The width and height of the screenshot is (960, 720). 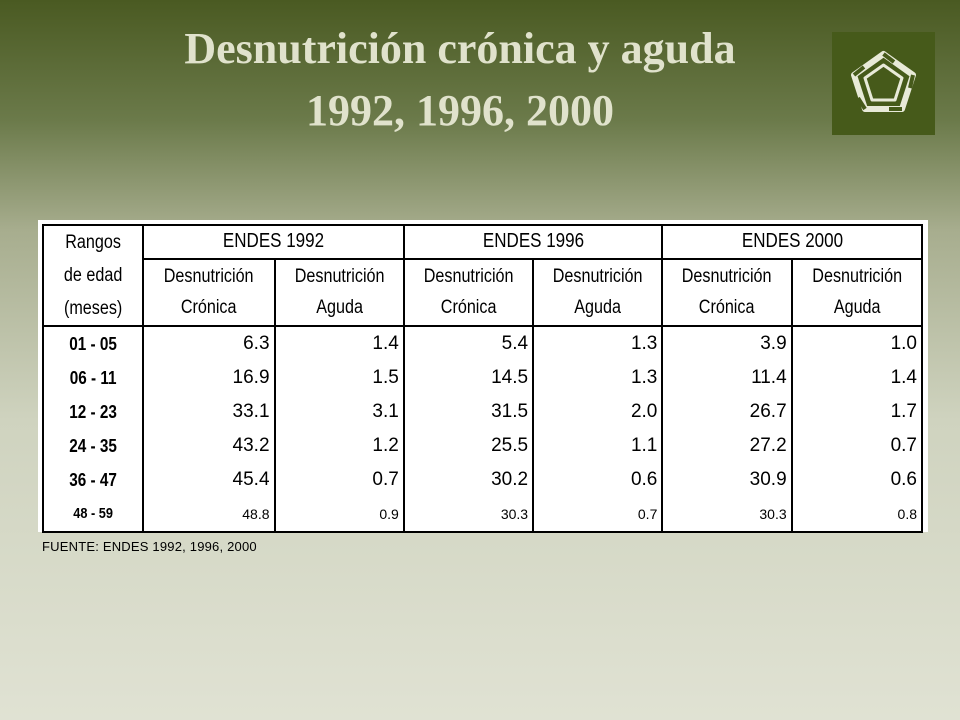 I want to click on pentagon-logo-icon, so click(x=883, y=81).